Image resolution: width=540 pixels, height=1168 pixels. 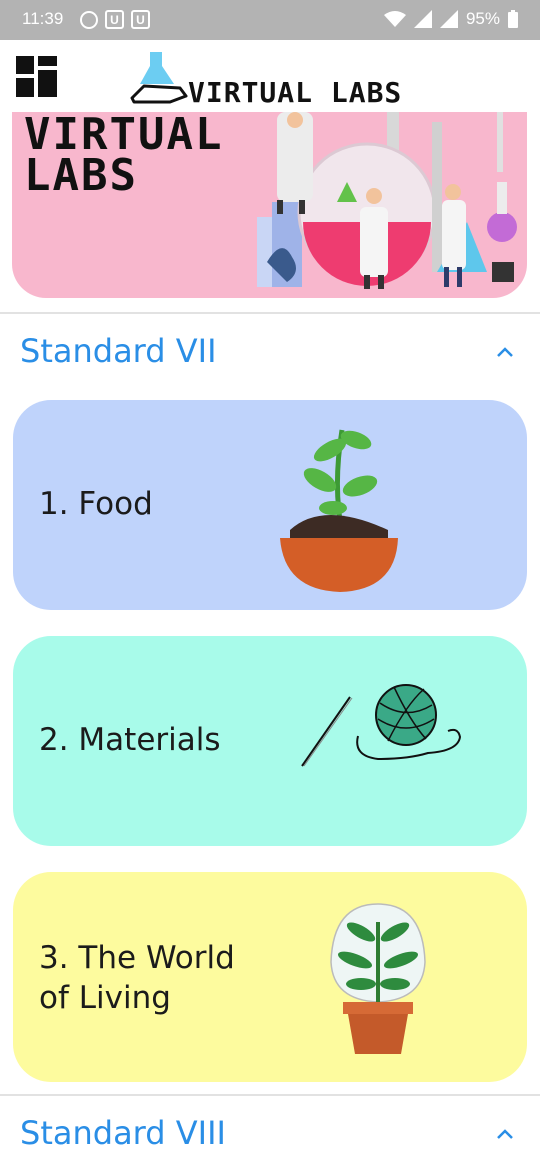 What do you see at coordinates (270, 1133) in the screenshot?
I see `section-header-standard-viii: Standard VIII` at bounding box center [270, 1133].